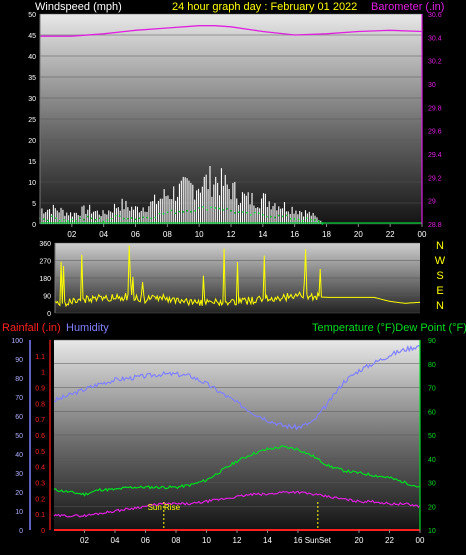  What do you see at coordinates (231, 31) in the screenshot?
I see `barometer-line` at bounding box center [231, 31].